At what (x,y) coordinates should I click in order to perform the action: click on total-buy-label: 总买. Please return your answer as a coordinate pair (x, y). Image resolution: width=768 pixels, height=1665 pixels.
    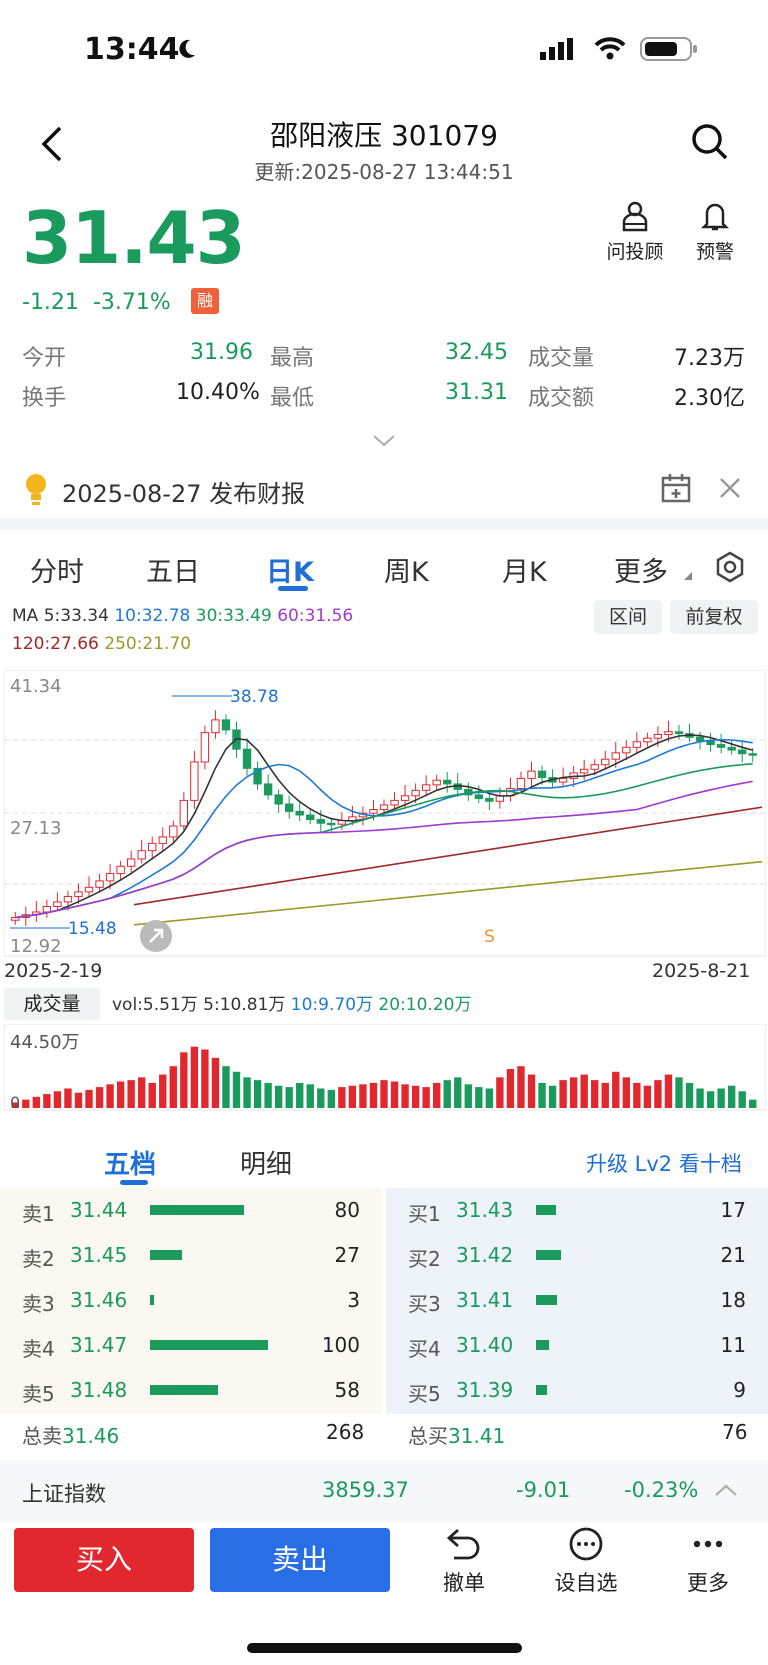
    Looking at the image, I should click on (428, 1436).